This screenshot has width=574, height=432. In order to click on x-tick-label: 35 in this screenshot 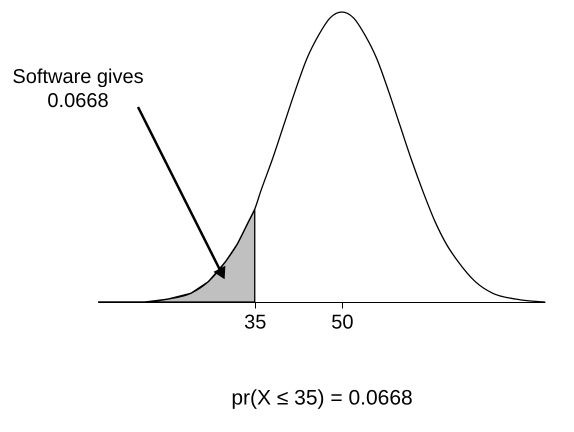, I will do `click(255, 323)`.